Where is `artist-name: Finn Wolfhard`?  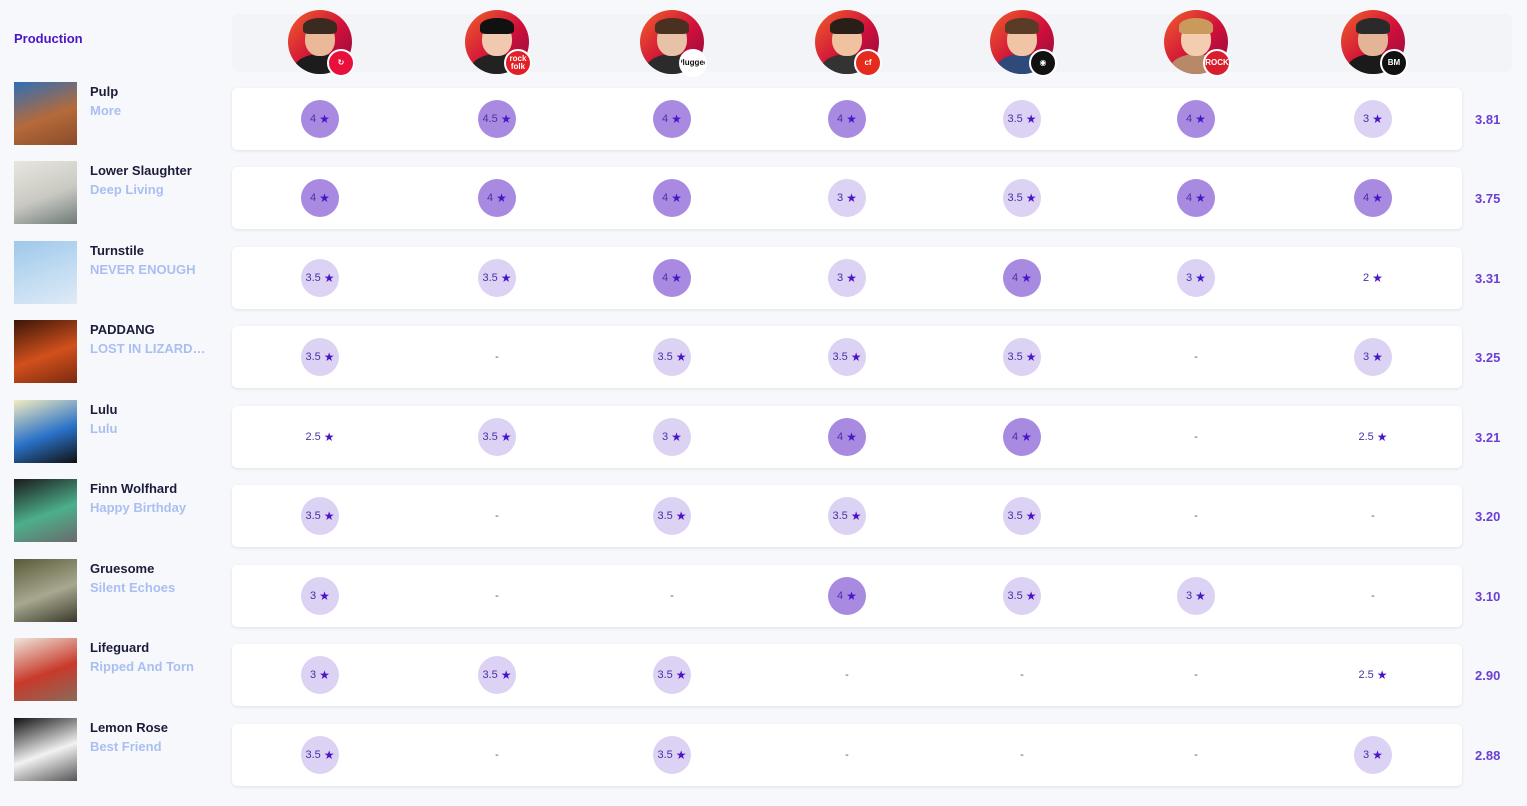 artist-name: Finn Wolfhard is located at coordinates (134, 488).